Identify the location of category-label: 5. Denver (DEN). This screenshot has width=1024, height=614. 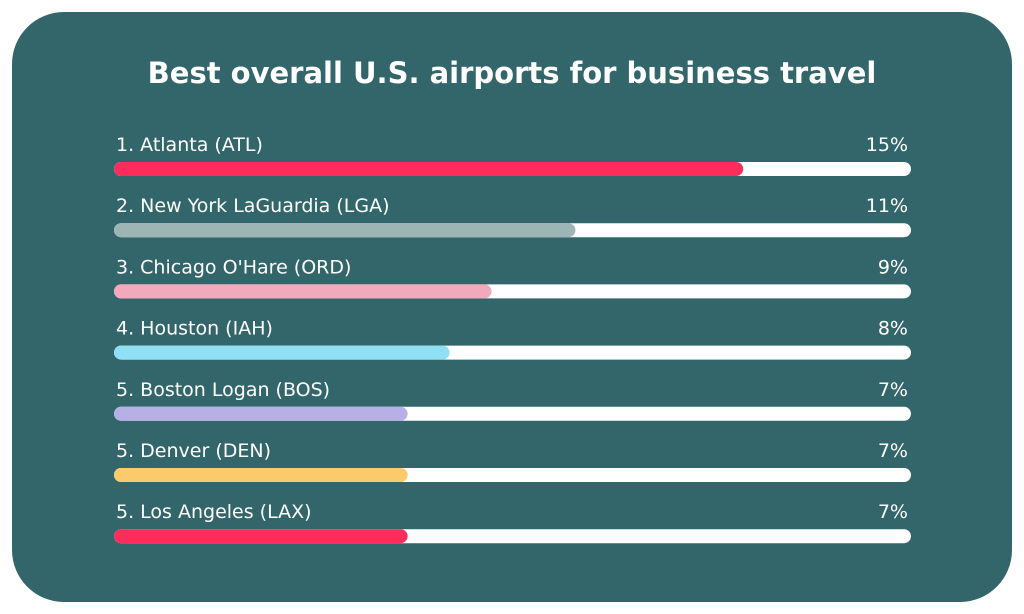
(193, 451).